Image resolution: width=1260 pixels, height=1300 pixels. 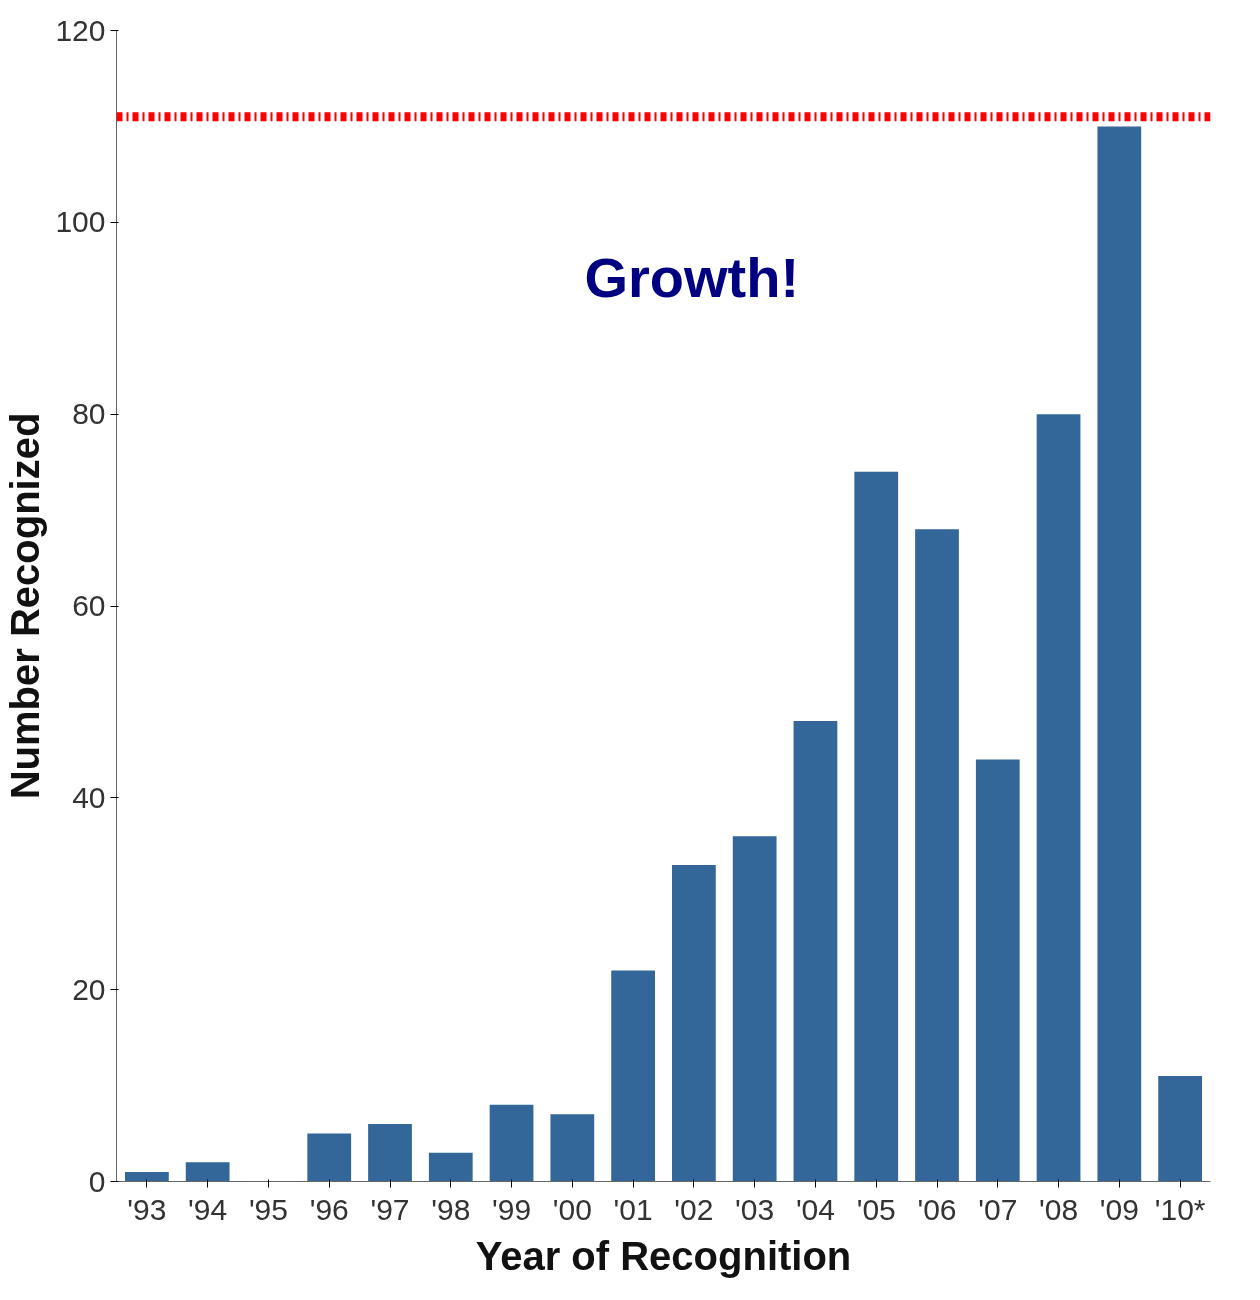 What do you see at coordinates (572, 1209) in the screenshot?
I see `x-tick-label: '00` at bounding box center [572, 1209].